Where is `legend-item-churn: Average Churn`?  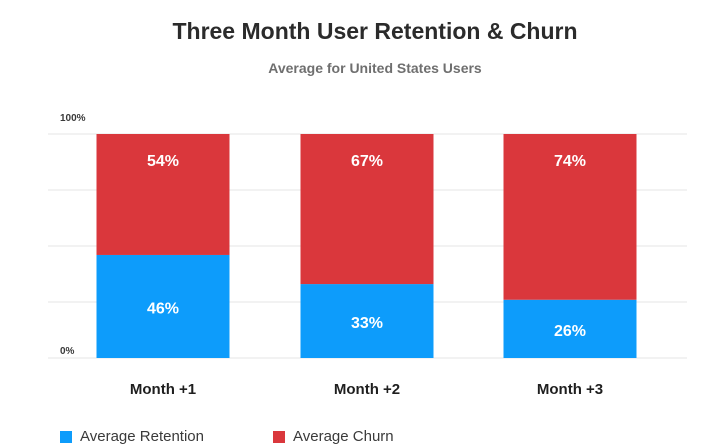 legend-item-churn: Average Churn is located at coordinates (333, 436).